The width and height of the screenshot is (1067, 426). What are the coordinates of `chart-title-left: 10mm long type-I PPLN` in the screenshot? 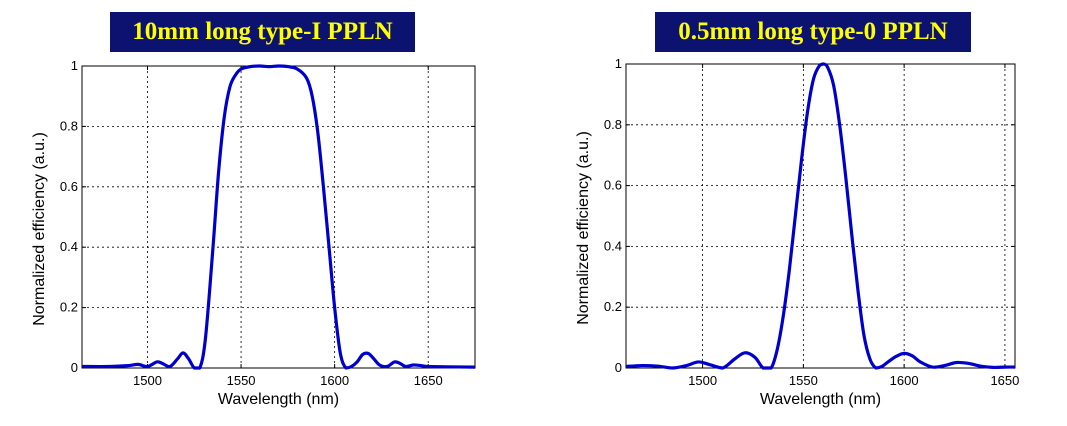 It's located at (262, 32).